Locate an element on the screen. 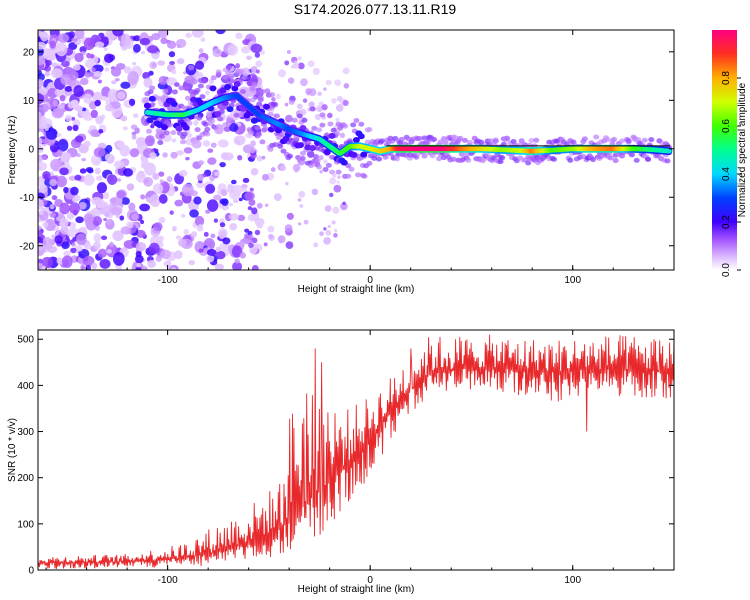 This screenshot has width=750, height=600. y-tick-label: 500 is located at coordinates (25, 340).